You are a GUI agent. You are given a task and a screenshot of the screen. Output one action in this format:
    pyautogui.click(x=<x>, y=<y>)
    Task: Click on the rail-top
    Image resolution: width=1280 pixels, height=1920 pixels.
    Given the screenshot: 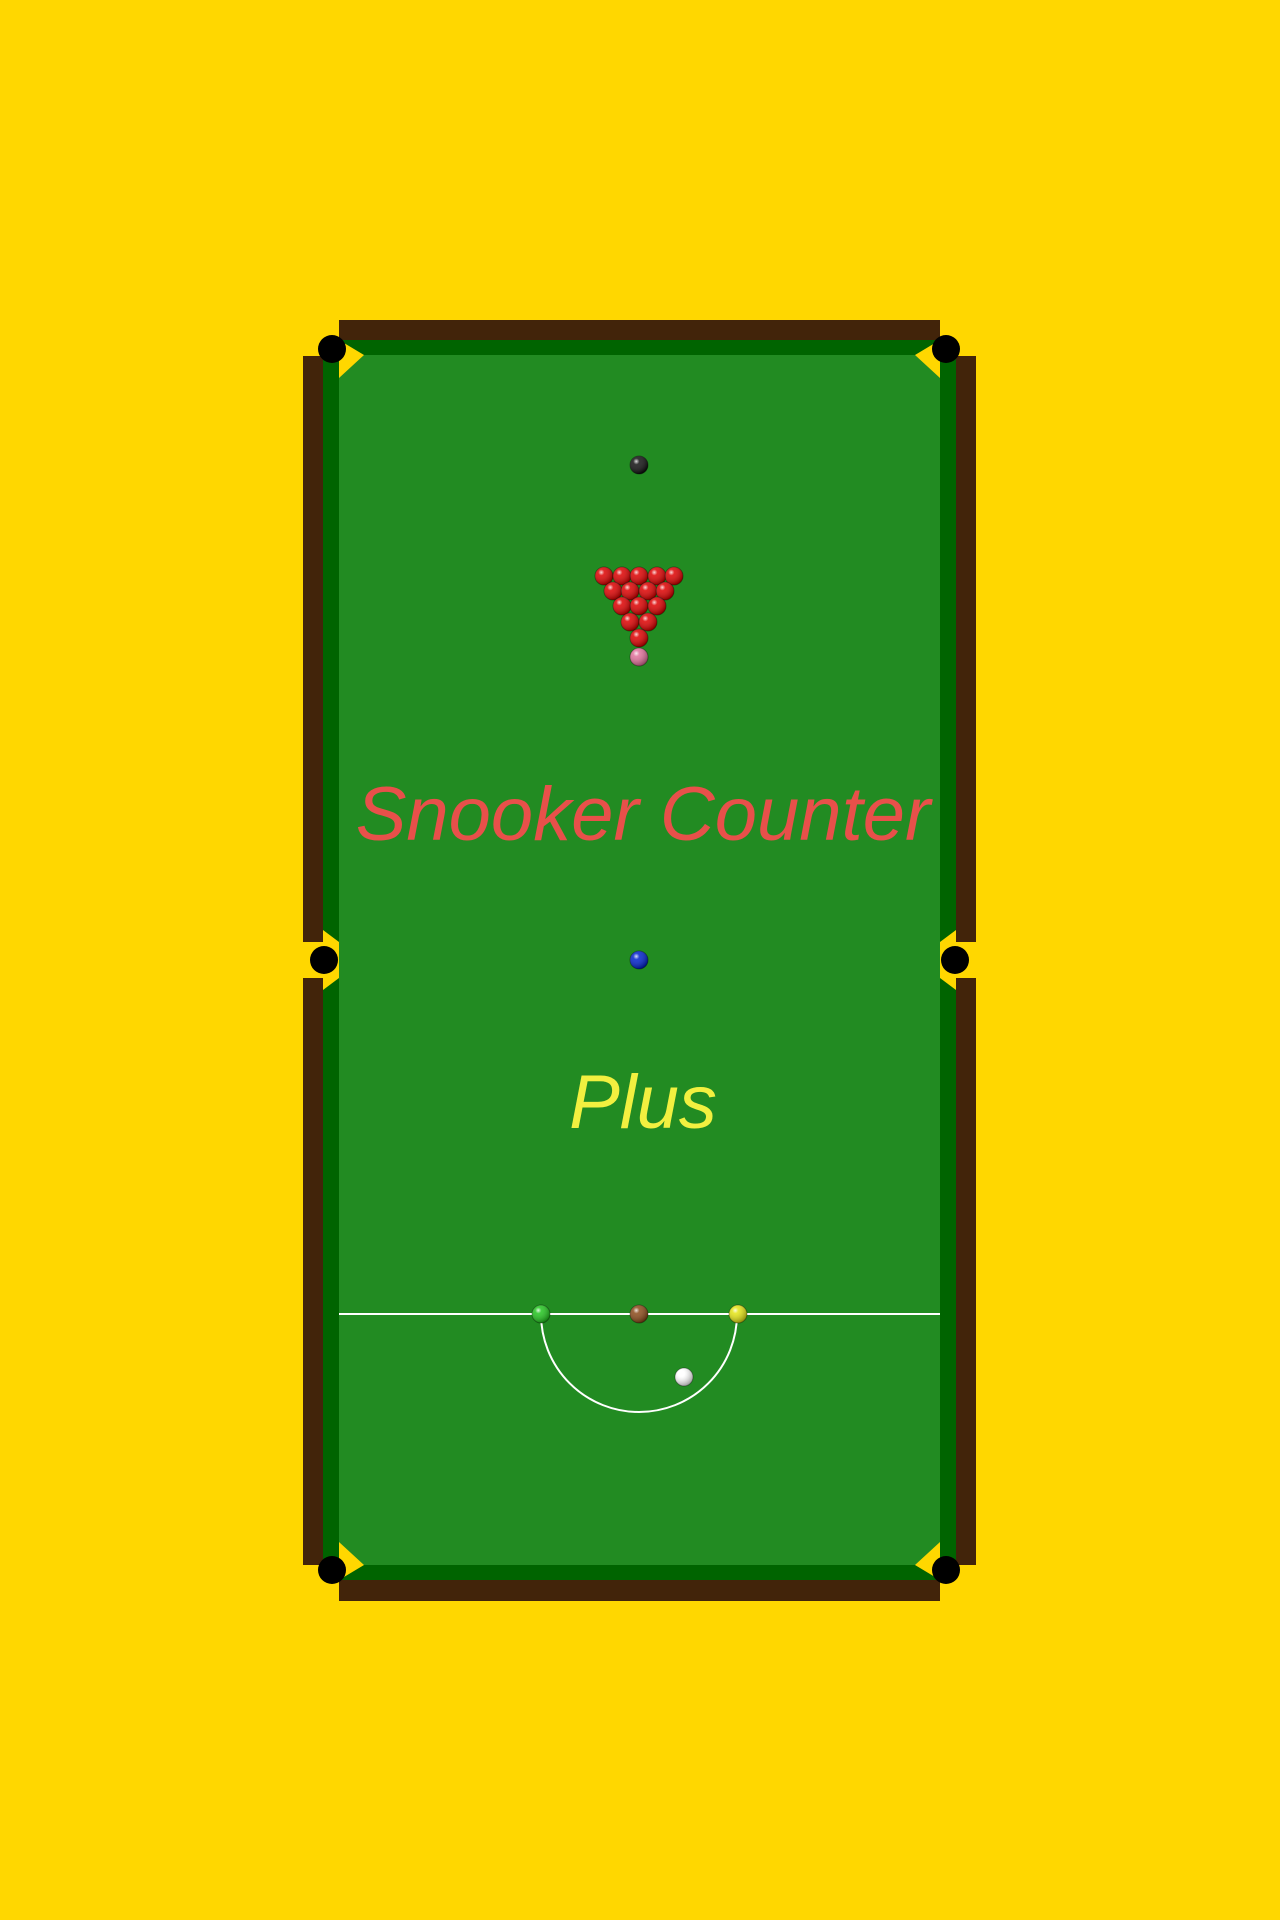 What is the action you would take?
    pyautogui.click(x=639, y=347)
    